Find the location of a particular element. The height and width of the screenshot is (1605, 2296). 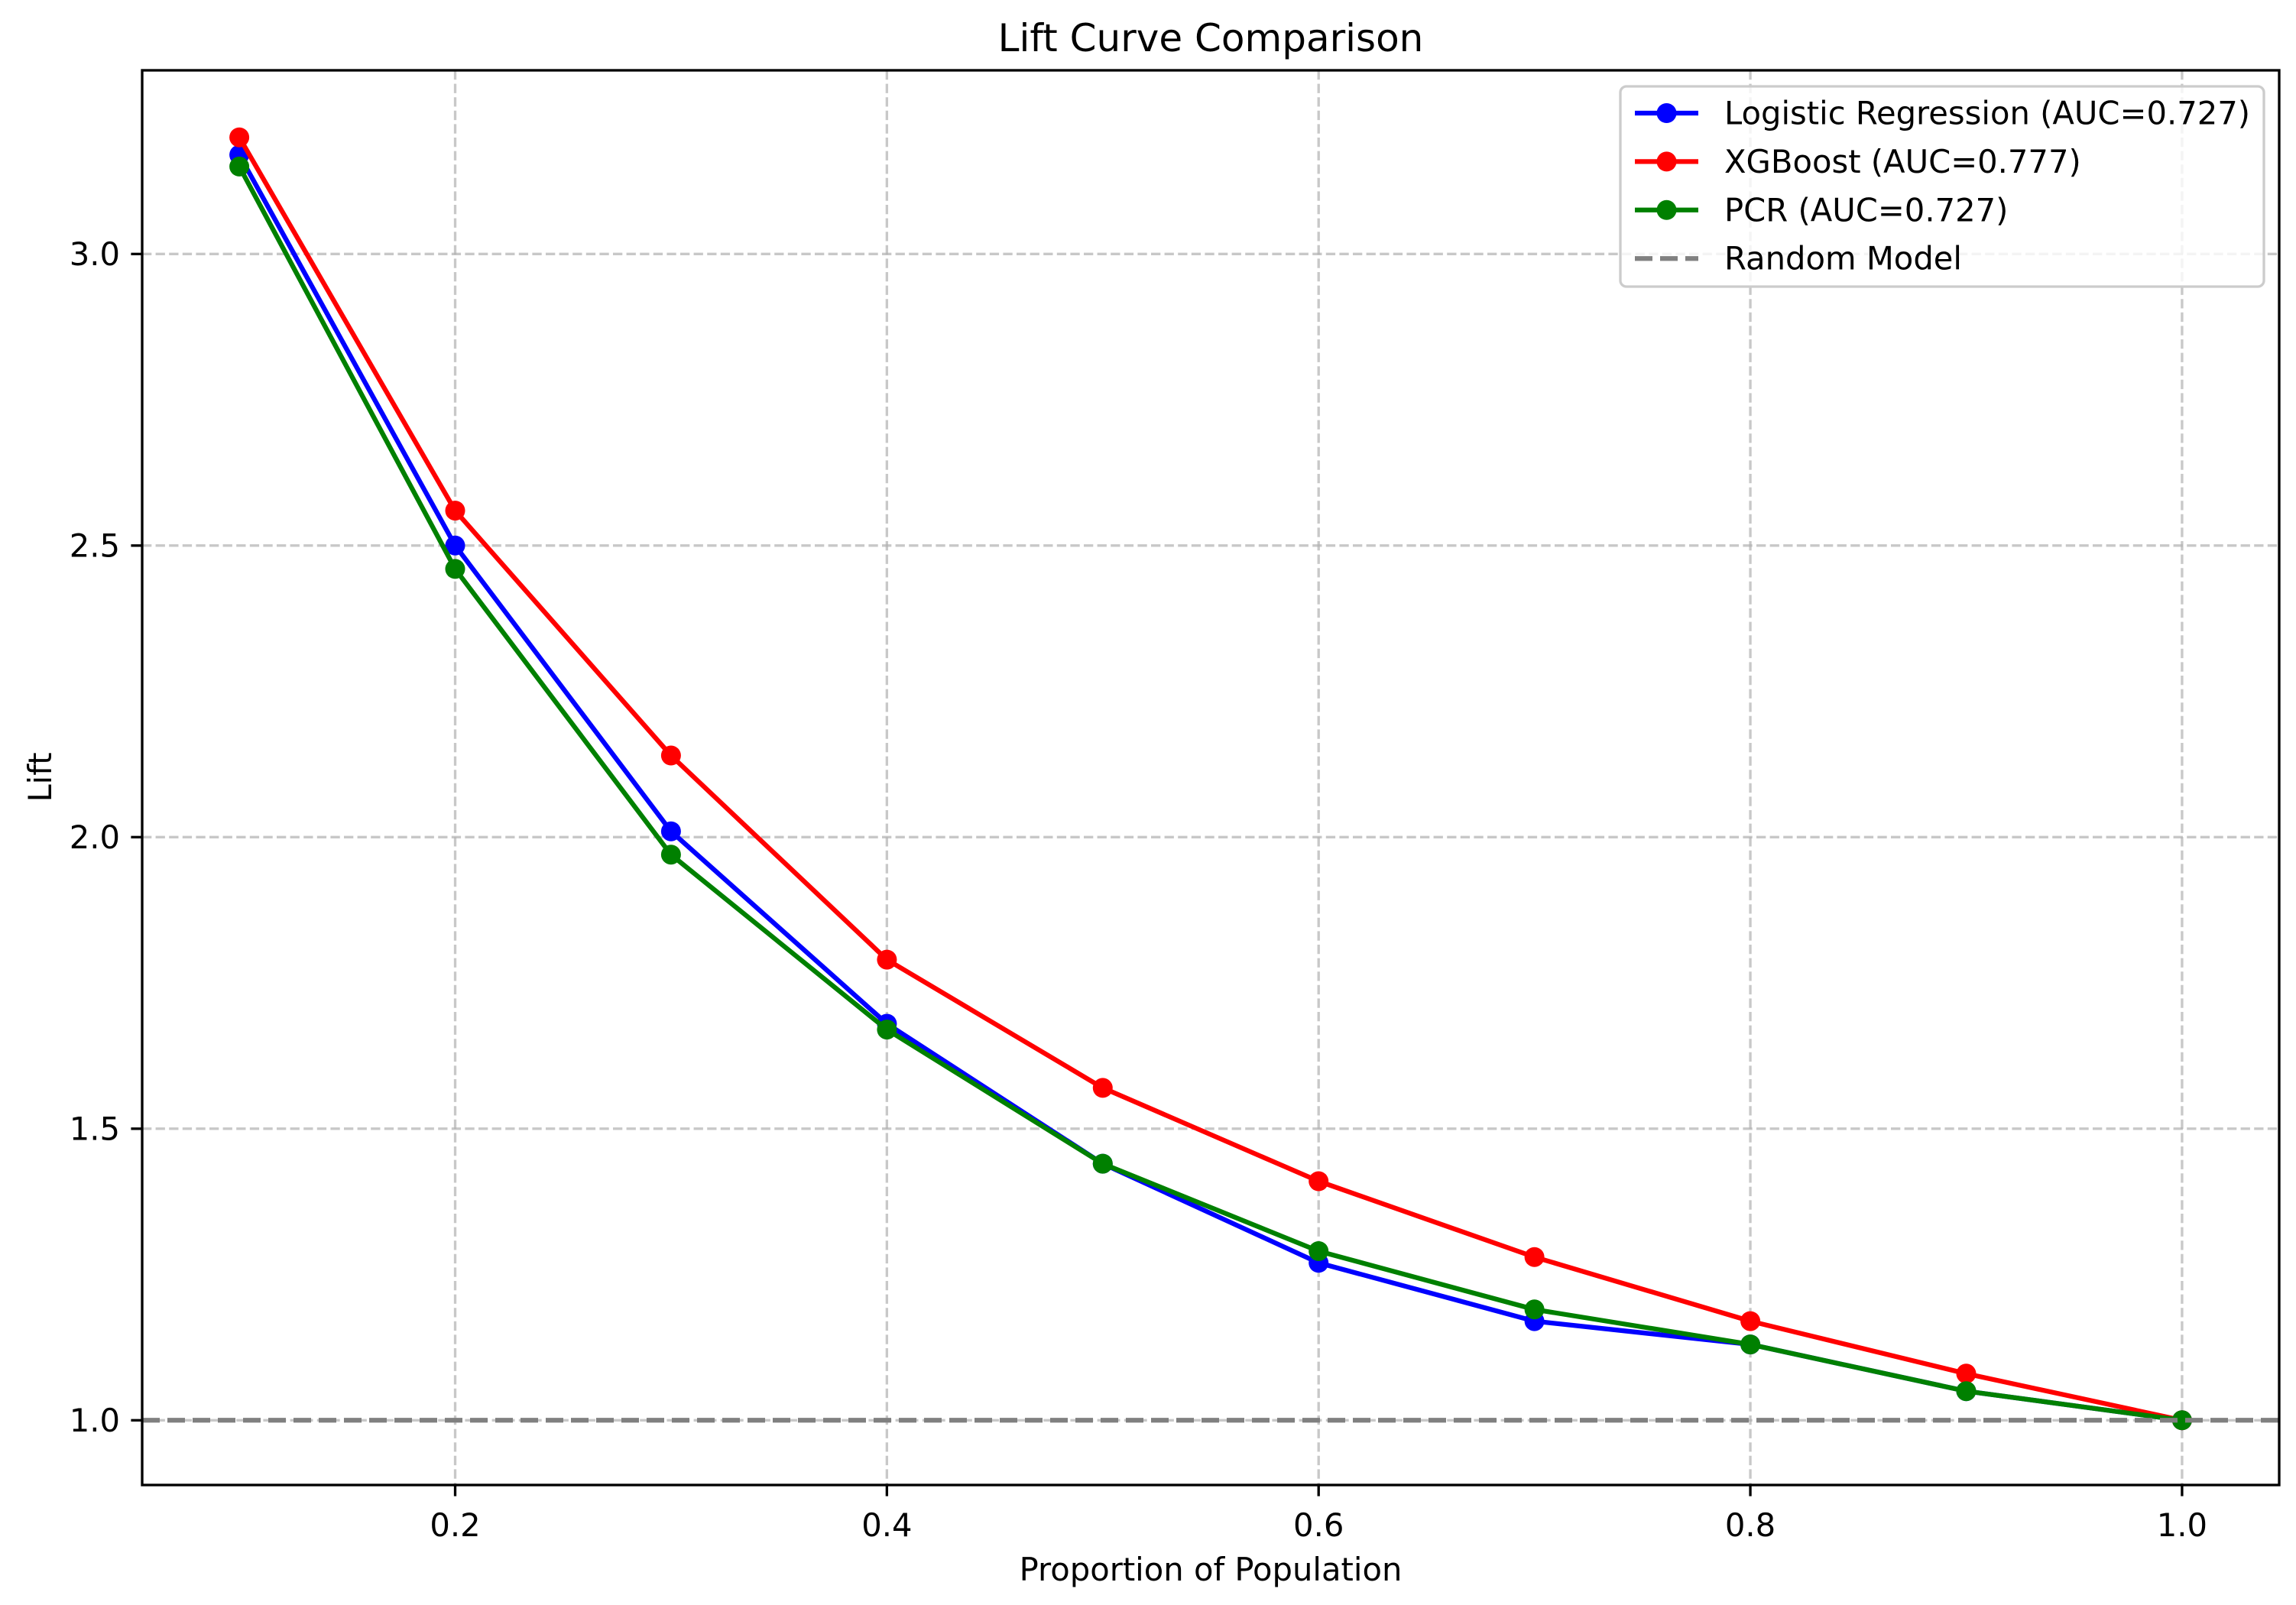

x-tick-label: 0.8 is located at coordinates (1750, 1525).